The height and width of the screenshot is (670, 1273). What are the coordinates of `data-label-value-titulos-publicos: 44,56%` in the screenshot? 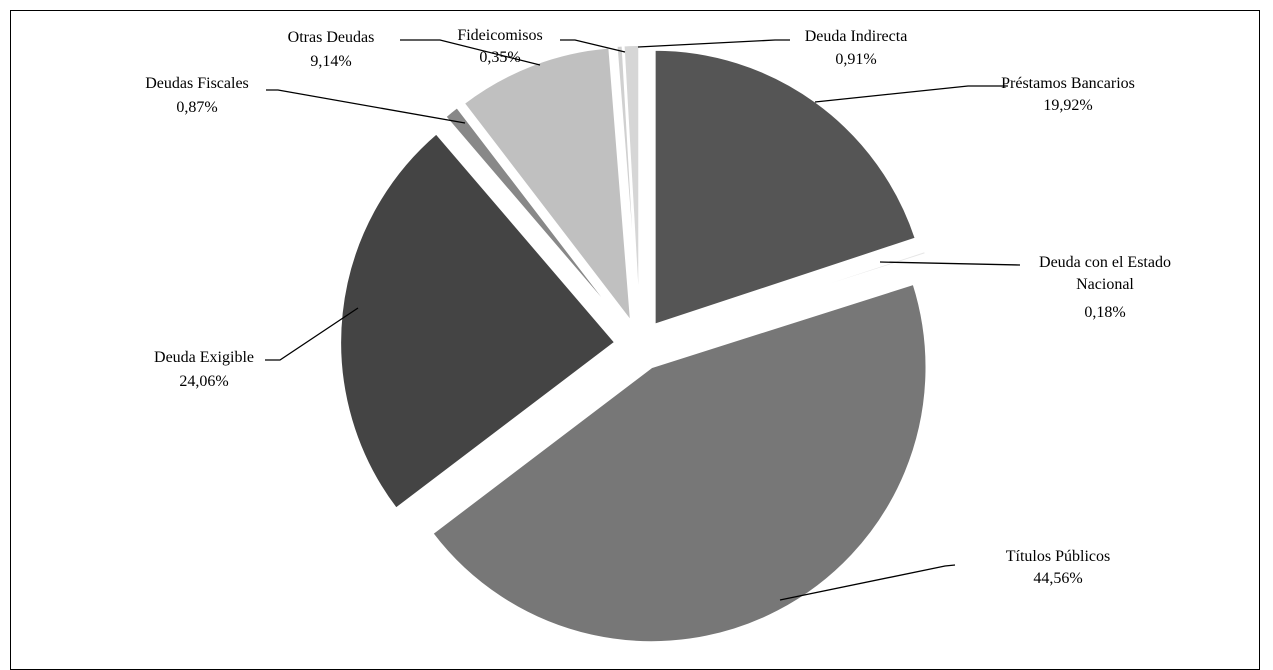 It's located at (1057, 578).